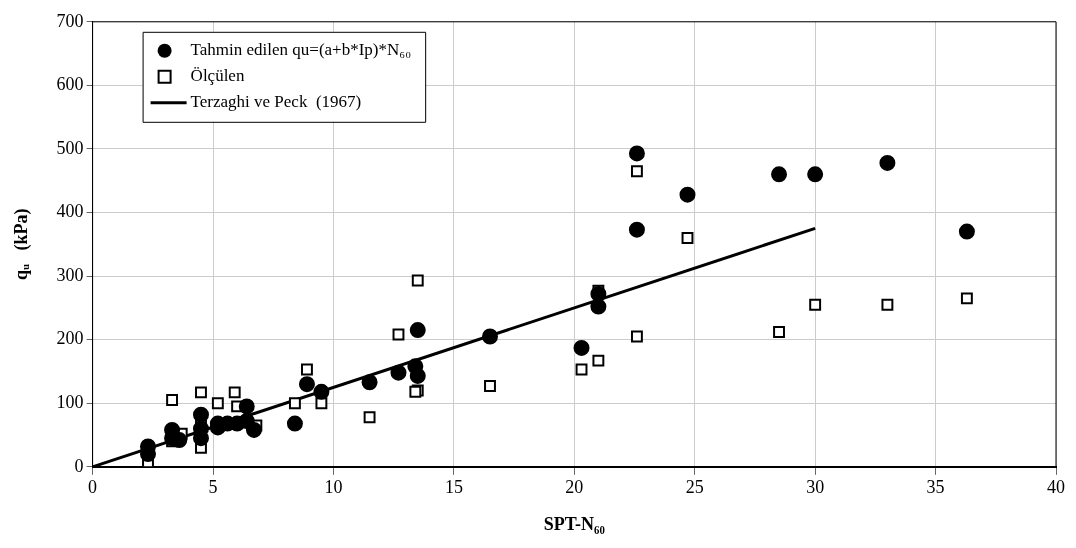 This screenshot has width=1076, height=548. What do you see at coordinates (70, 401) in the screenshot?
I see `y-tick-label: 100` at bounding box center [70, 401].